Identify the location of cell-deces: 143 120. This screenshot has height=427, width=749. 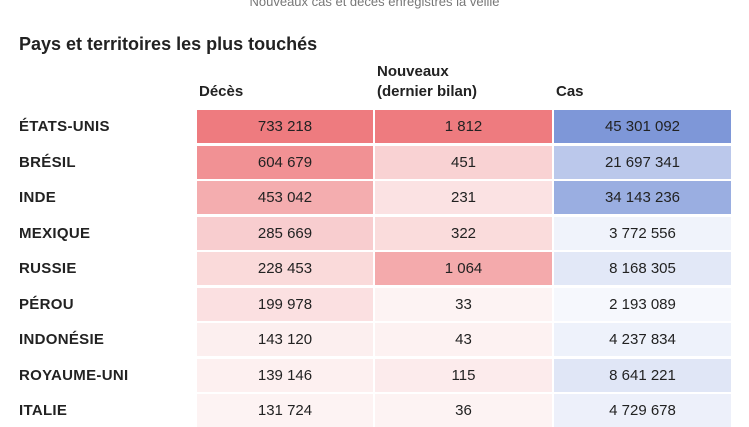
(285, 339).